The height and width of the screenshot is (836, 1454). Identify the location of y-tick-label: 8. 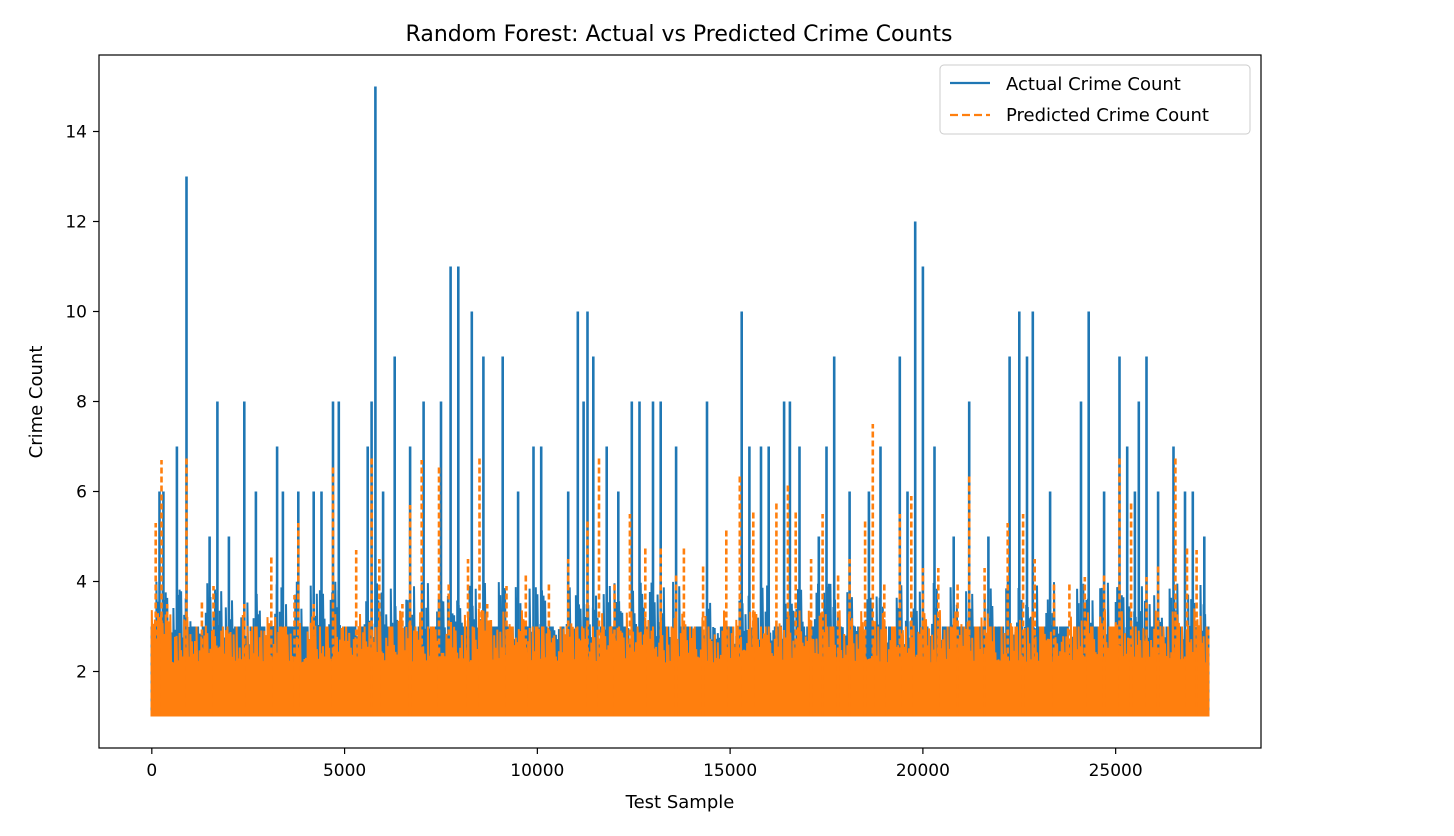
(81, 403).